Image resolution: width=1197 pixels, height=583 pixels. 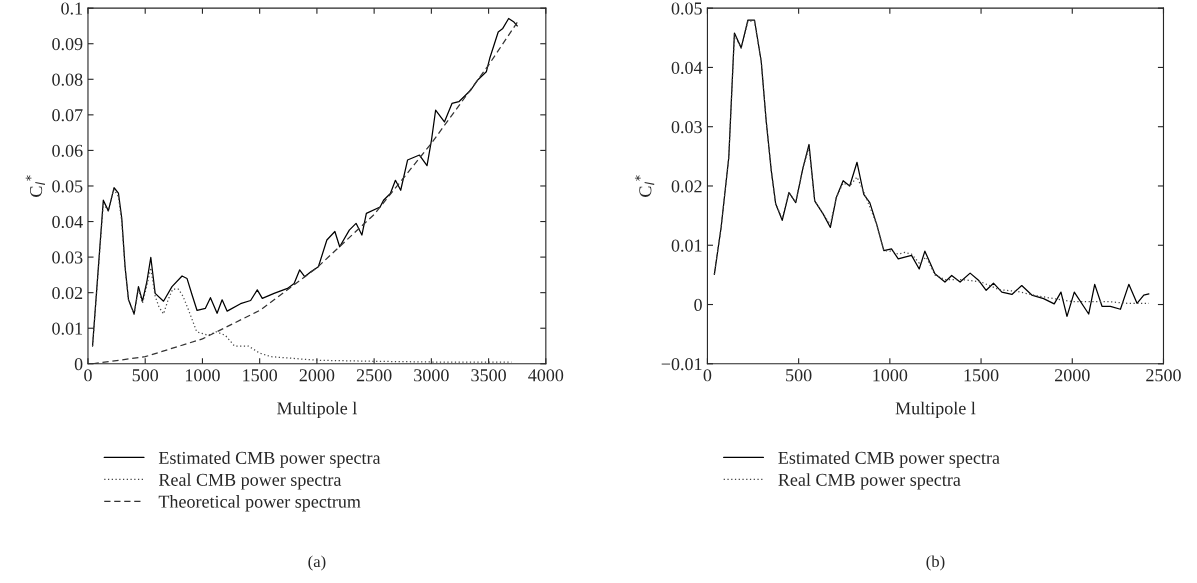 What do you see at coordinates (67, 150) in the screenshot?
I see `y-tick-label: 0.06` at bounding box center [67, 150].